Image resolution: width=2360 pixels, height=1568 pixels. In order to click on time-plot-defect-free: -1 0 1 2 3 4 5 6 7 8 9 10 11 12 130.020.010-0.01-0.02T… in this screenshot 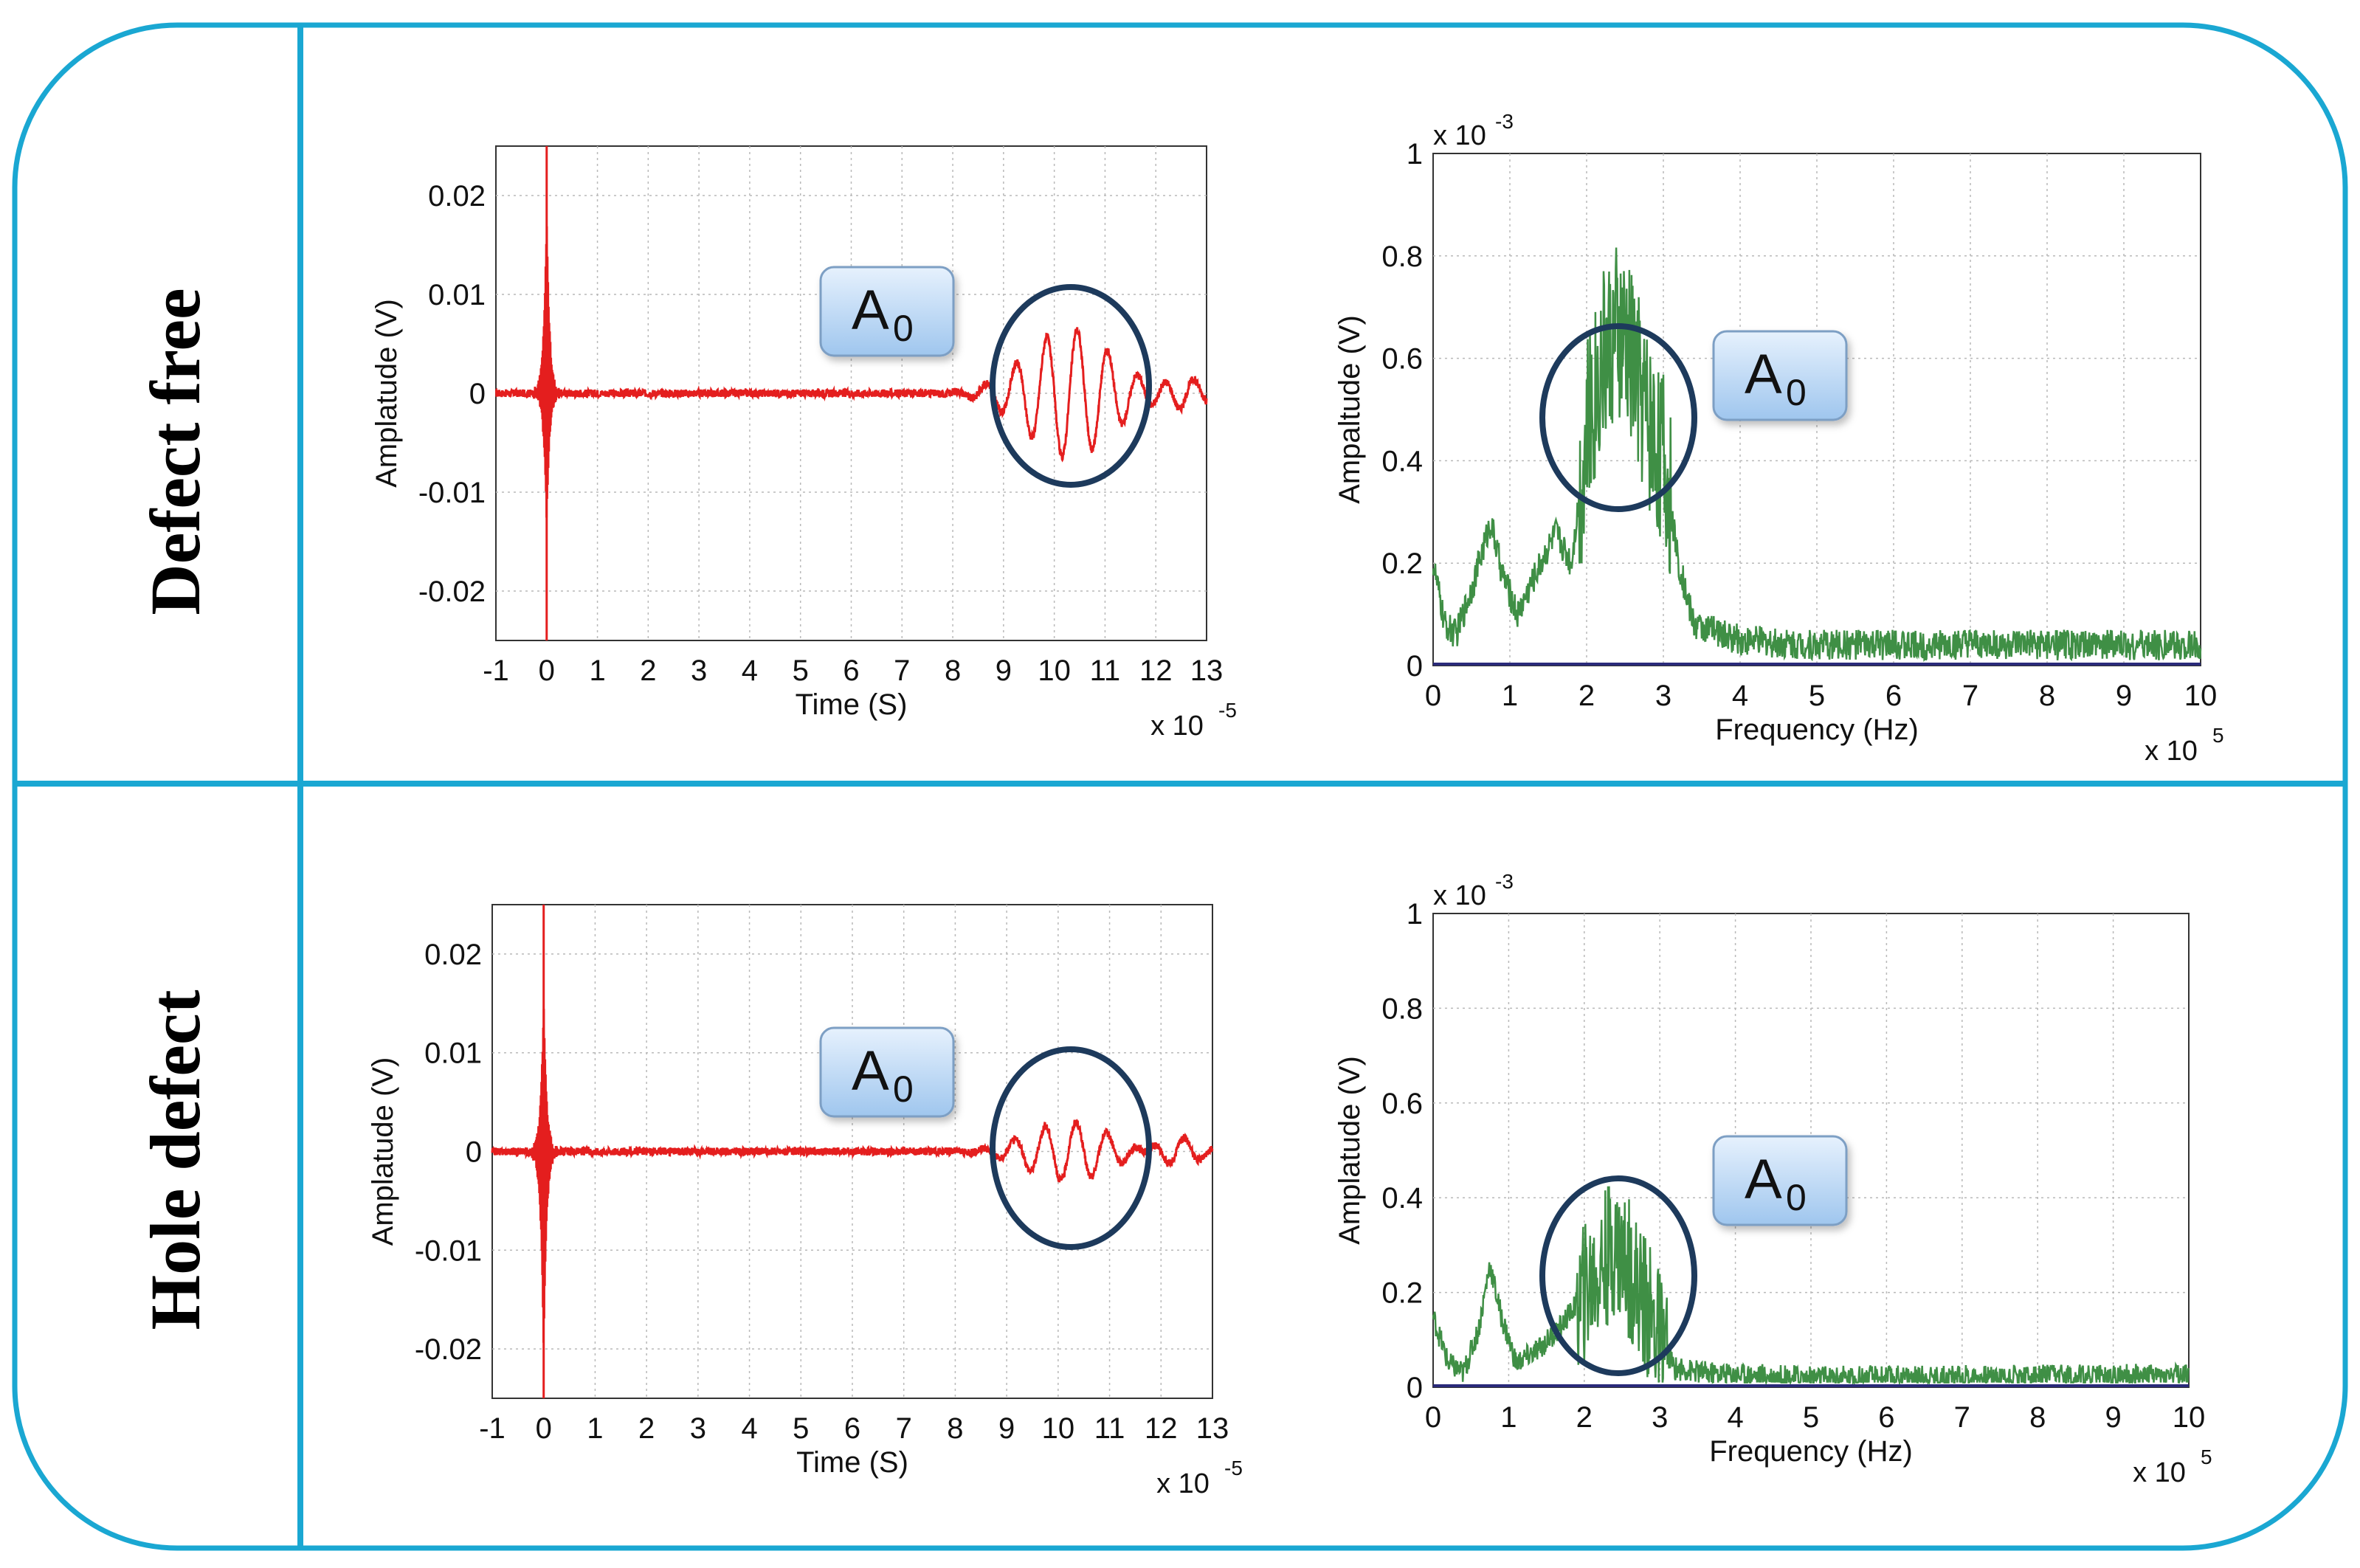, I will do `click(814, 429)`.